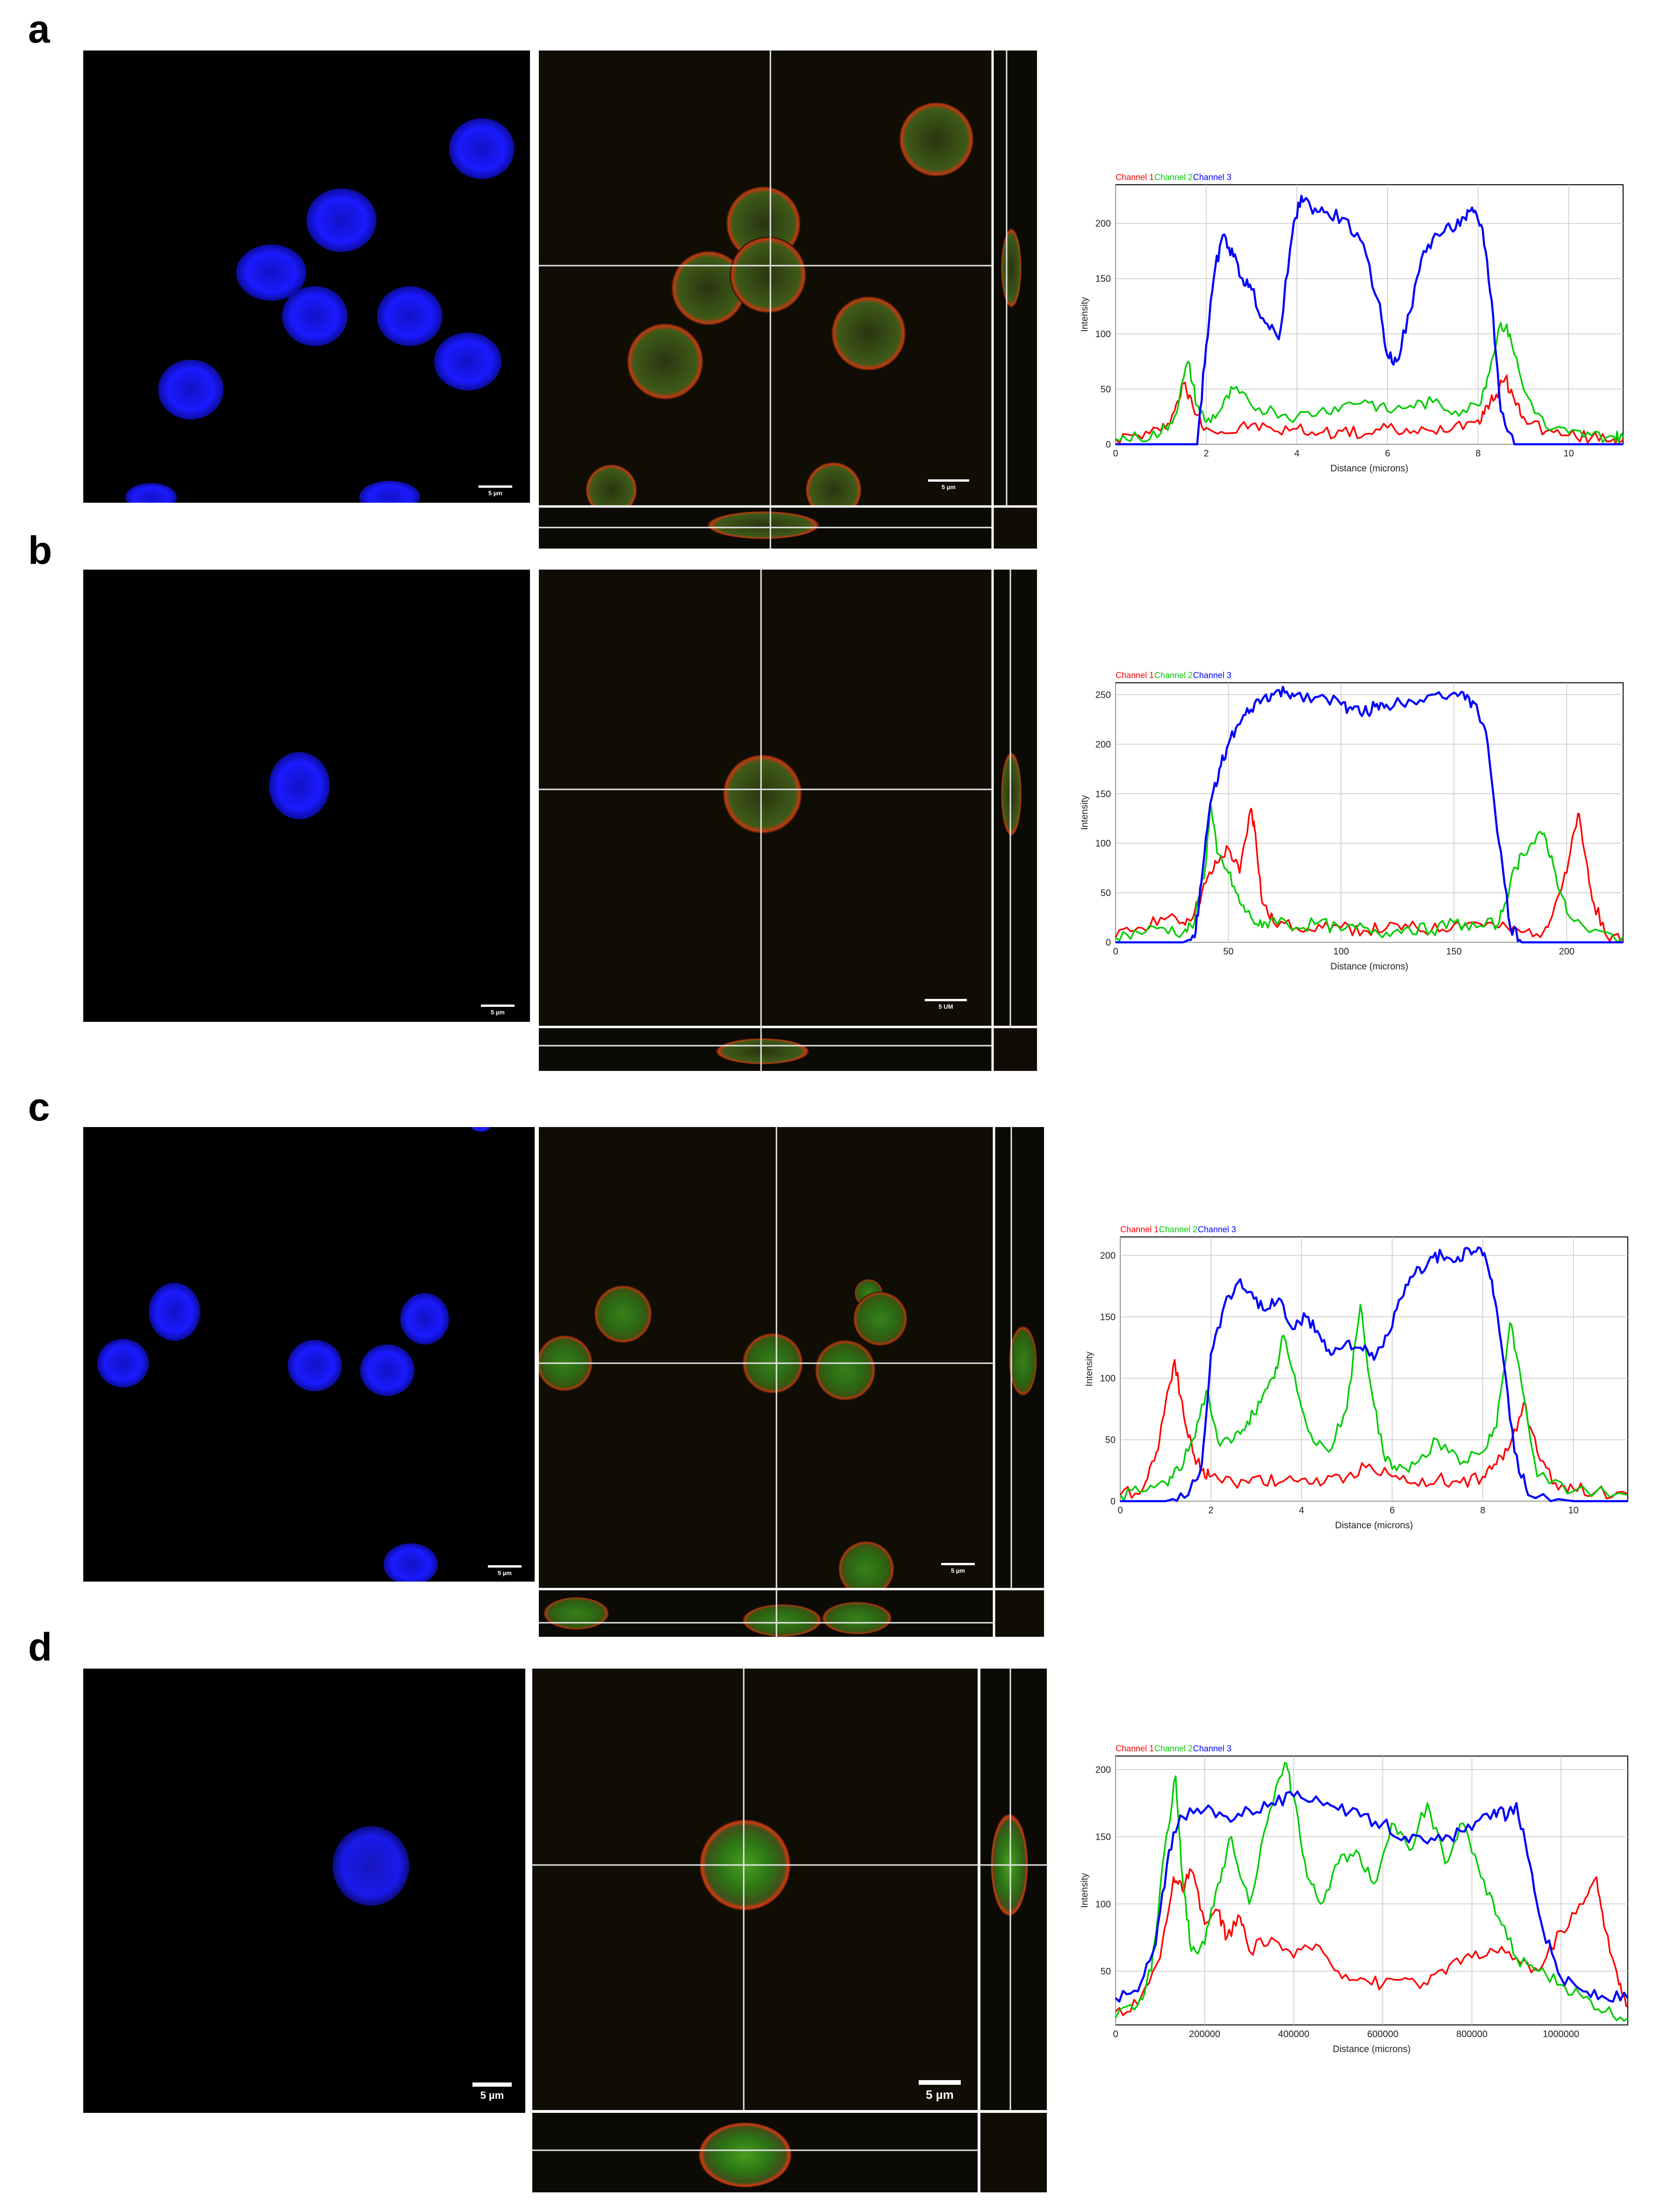 The image size is (1661, 2212). What do you see at coordinates (1341, 952) in the screenshot?
I see `x-tick-label: 100` at bounding box center [1341, 952].